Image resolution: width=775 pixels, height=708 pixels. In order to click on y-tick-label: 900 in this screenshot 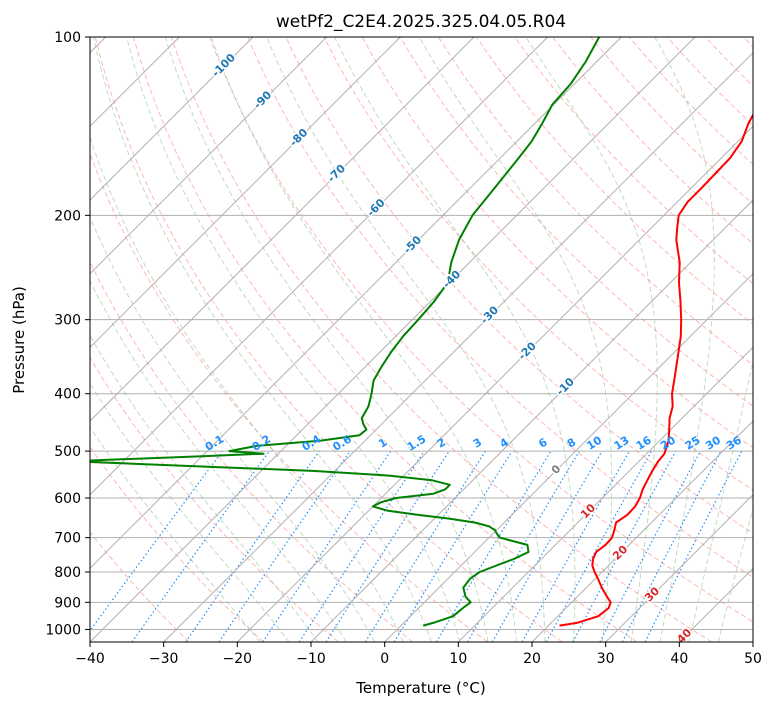, I will do `click(67, 603)`.